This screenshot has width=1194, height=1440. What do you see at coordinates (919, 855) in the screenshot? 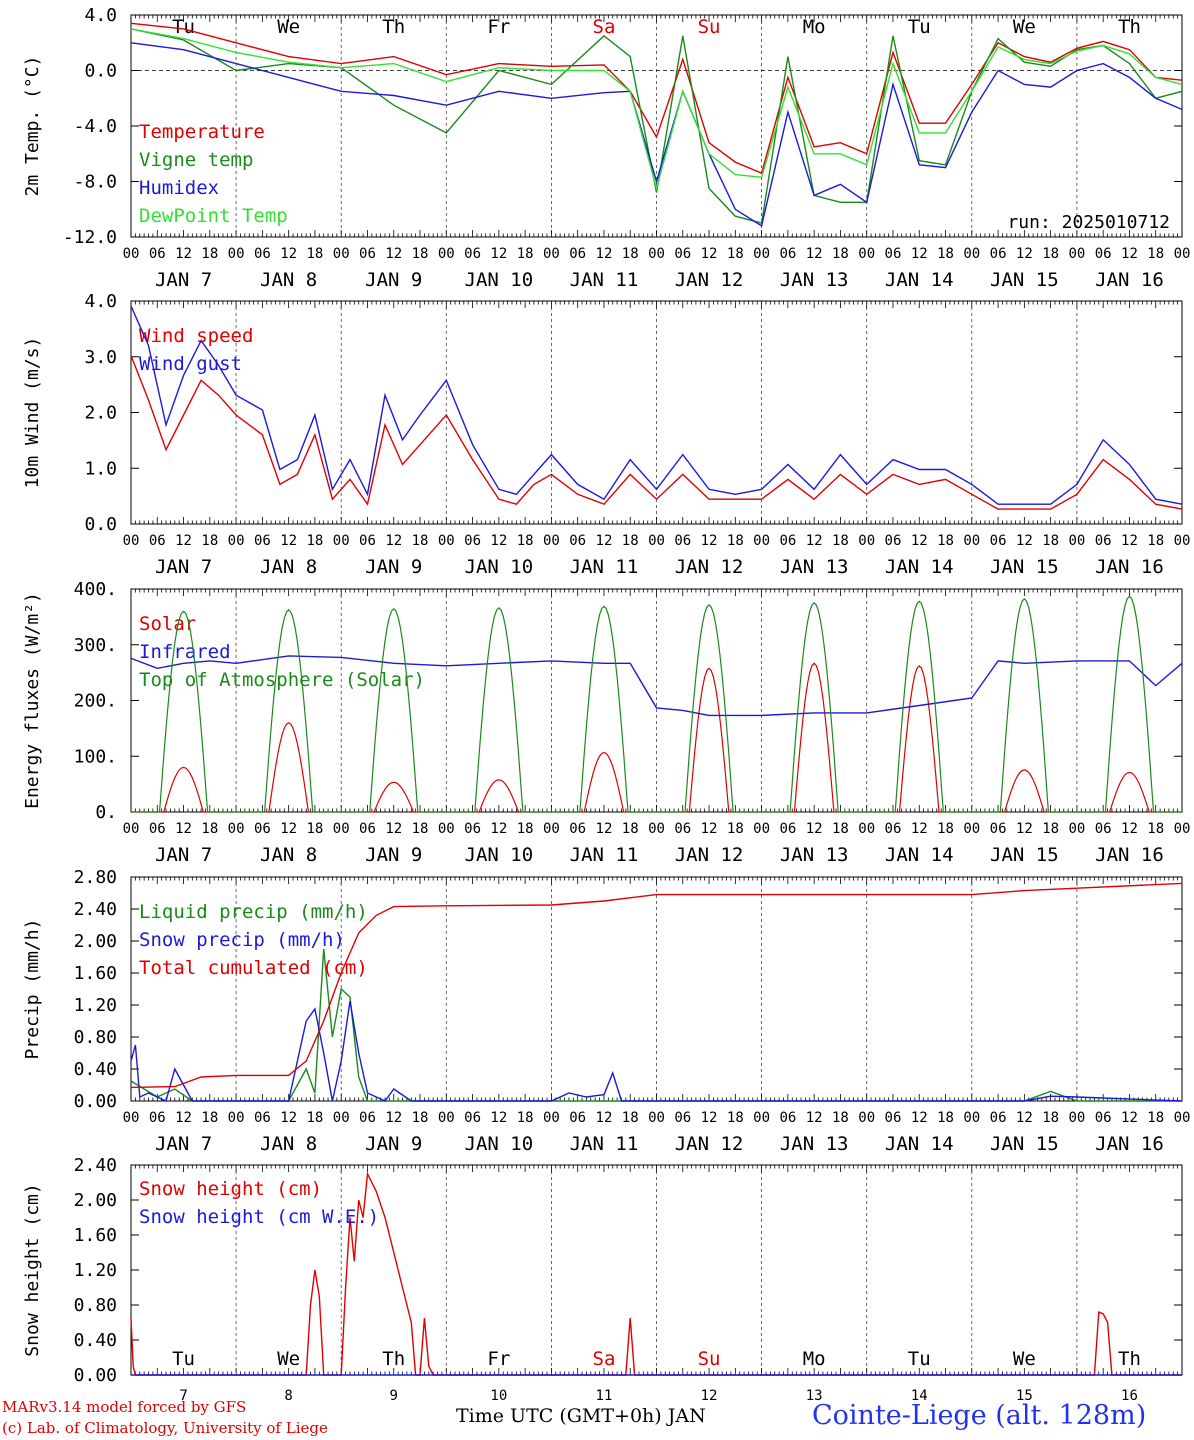
I see `date-label: JAN 14` at bounding box center [919, 855].